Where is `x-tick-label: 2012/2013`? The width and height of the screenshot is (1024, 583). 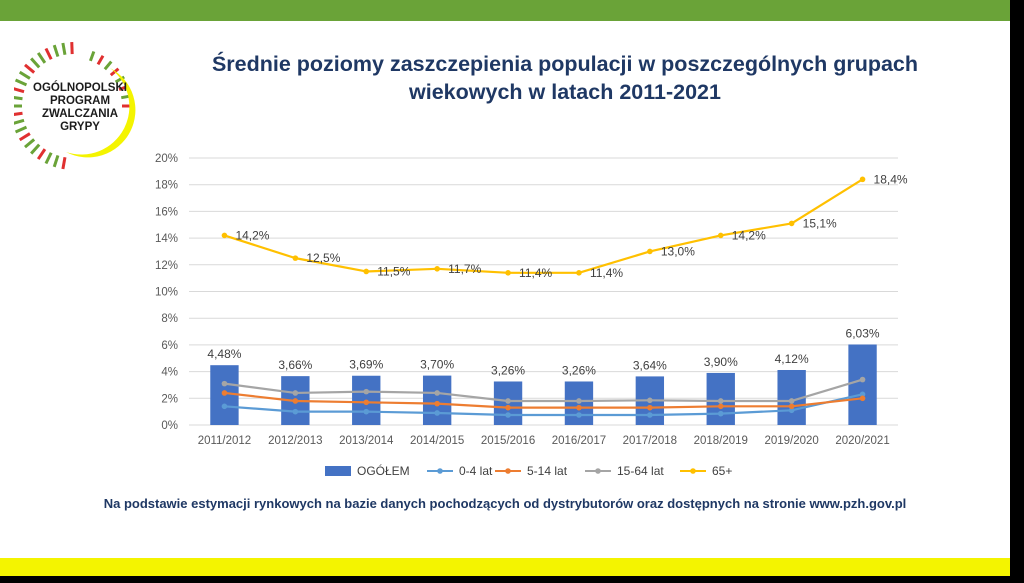 x-tick-label: 2012/2013 is located at coordinates (295, 441).